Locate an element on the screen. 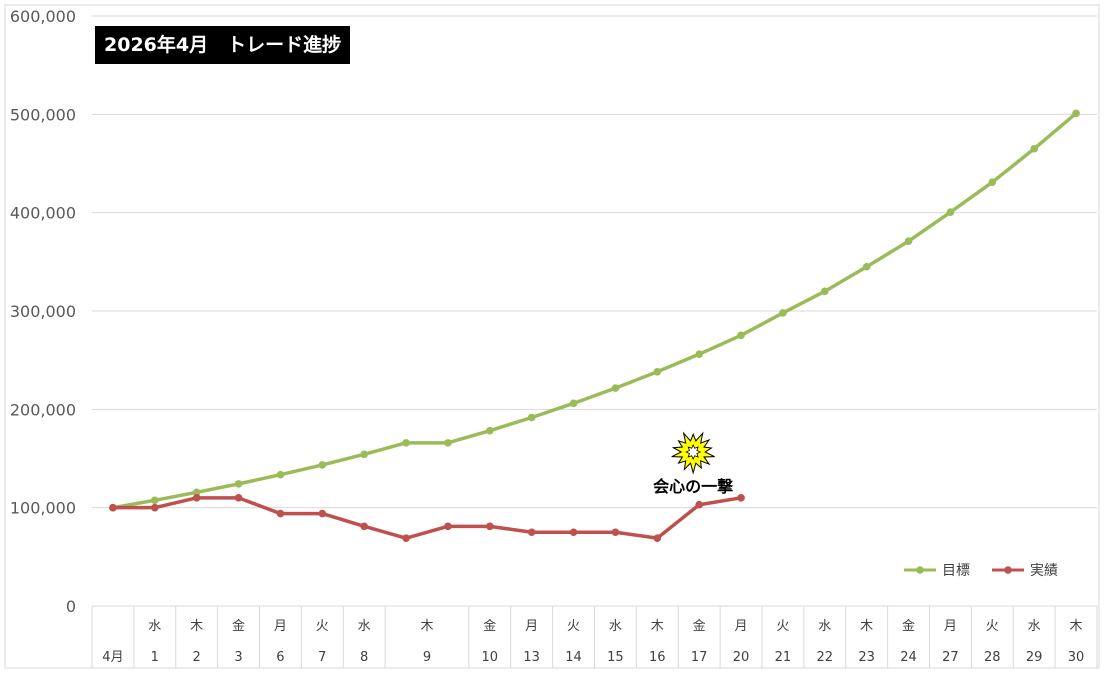 The image size is (1106, 673). y-tick-label: 0 is located at coordinates (71, 606).